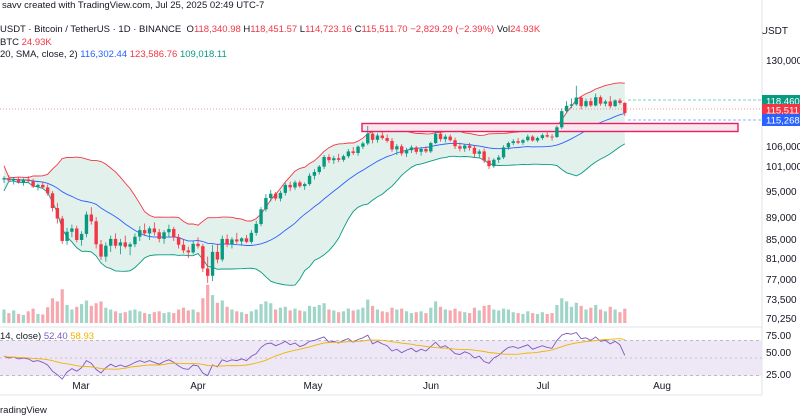 Image resolution: width=800 pixels, height=419 pixels. Describe the element at coordinates (384, 29) in the screenshot. I see `close-value: 115,511.70` at that location.